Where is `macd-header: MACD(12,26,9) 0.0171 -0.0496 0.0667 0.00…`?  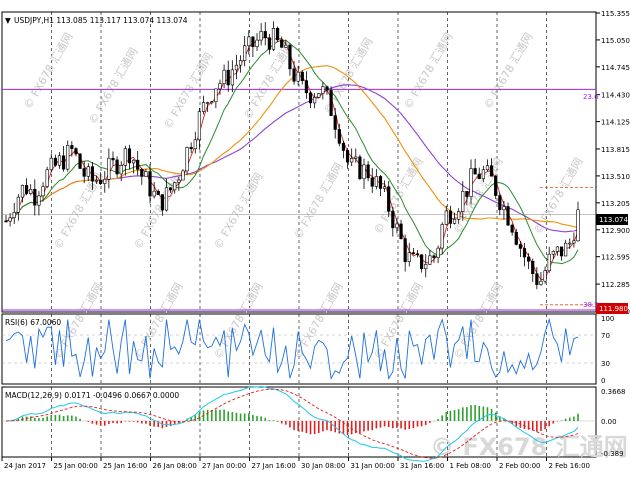 macd-header: MACD(12,26,9) 0.0171 -0.0496 0.0667 0.00… is located at coordinates (92, 395).